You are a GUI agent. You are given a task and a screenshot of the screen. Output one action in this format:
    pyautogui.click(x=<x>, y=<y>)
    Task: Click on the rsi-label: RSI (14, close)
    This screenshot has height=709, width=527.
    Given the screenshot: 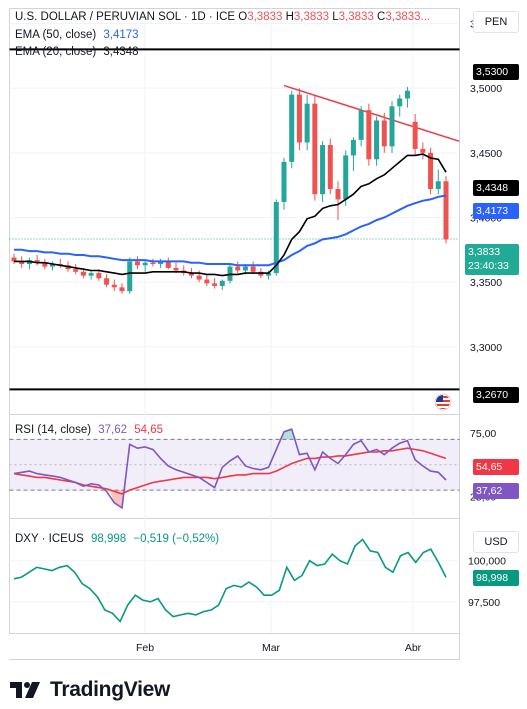 What is the action you would take?
    pyautogui.click(x=53, y=430)
    